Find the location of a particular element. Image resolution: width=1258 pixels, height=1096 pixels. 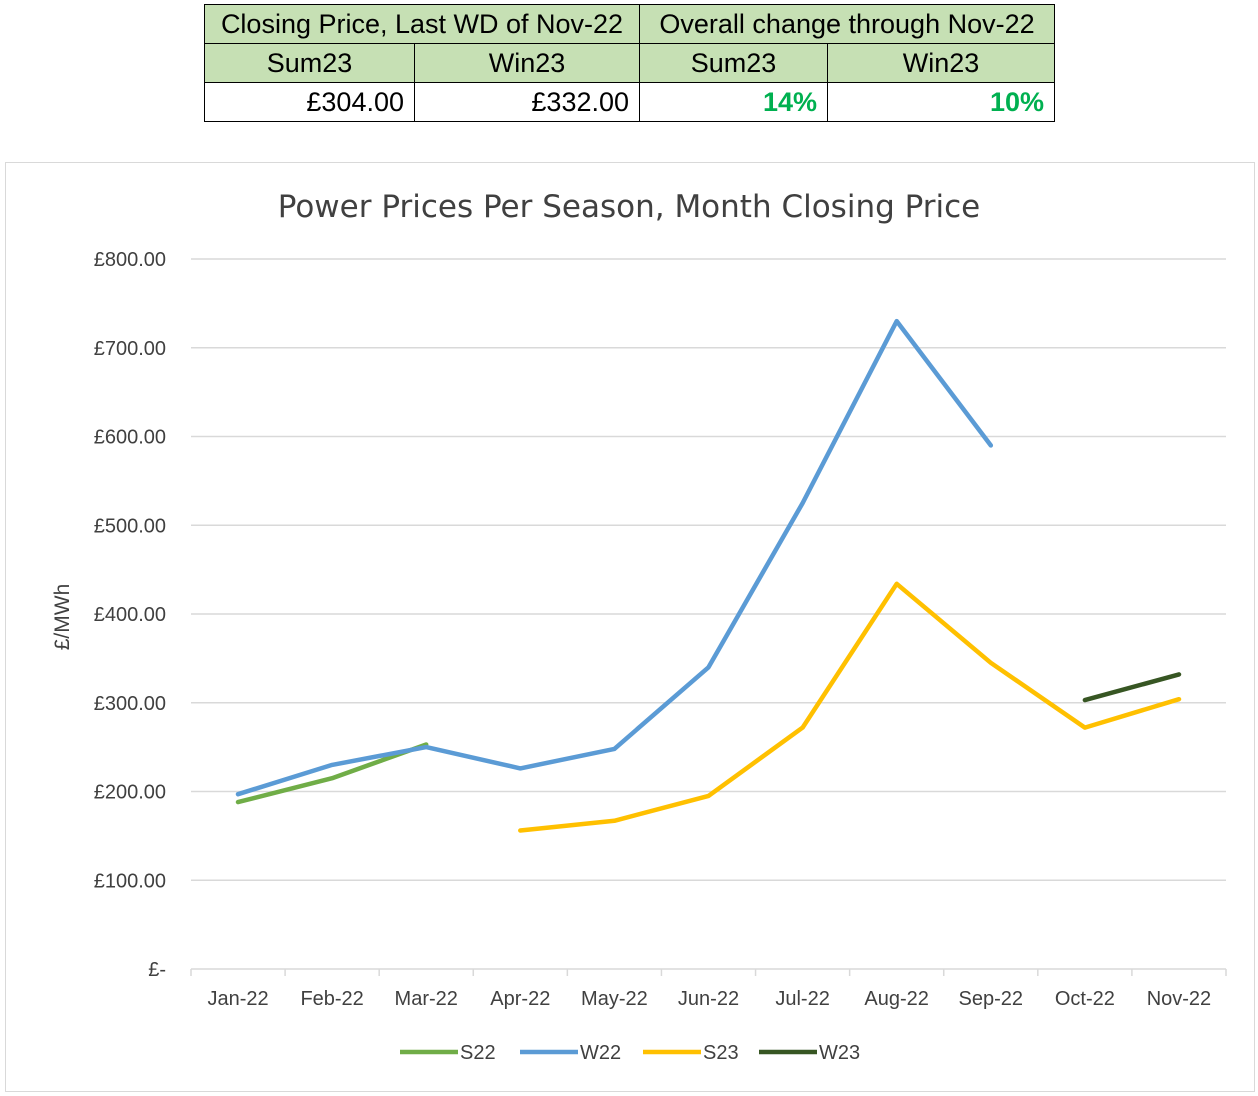

sum23-price-value: £304.00 is located at coordinates (309, 102).